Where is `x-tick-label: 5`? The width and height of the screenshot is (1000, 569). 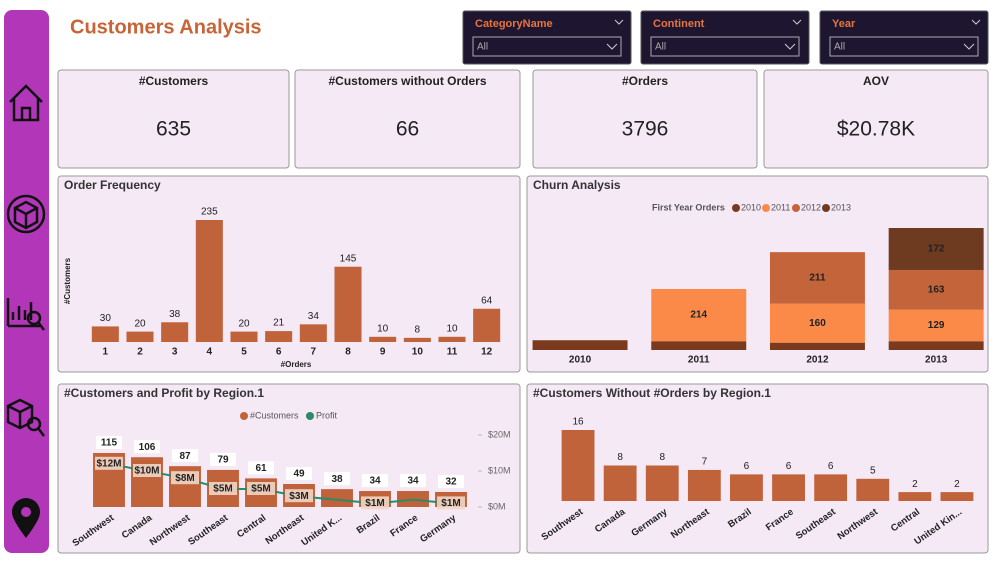 x-tick-label: 5 is located at coordinates (244, 352).